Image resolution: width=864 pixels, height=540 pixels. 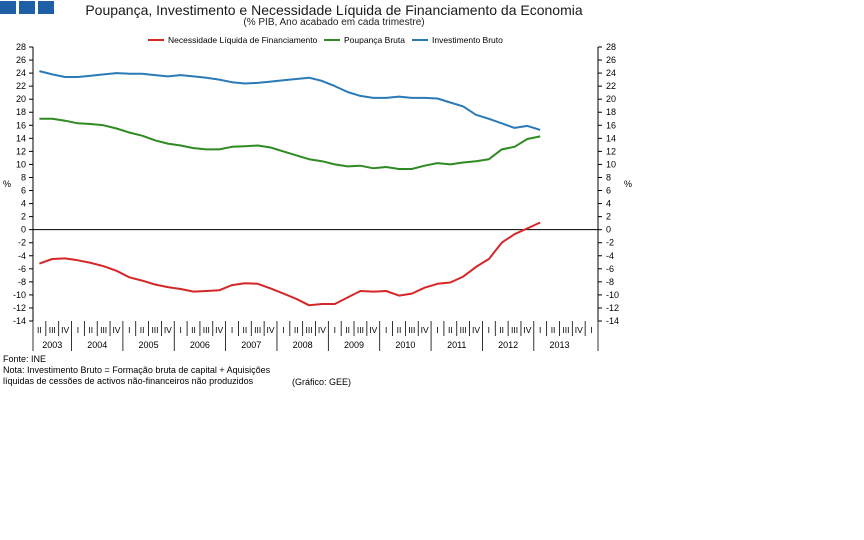 What do you see at coordinates (21, 60) in the screenshot?
I see `y-tick-label-left: 26` at bounding box center [21, 60].